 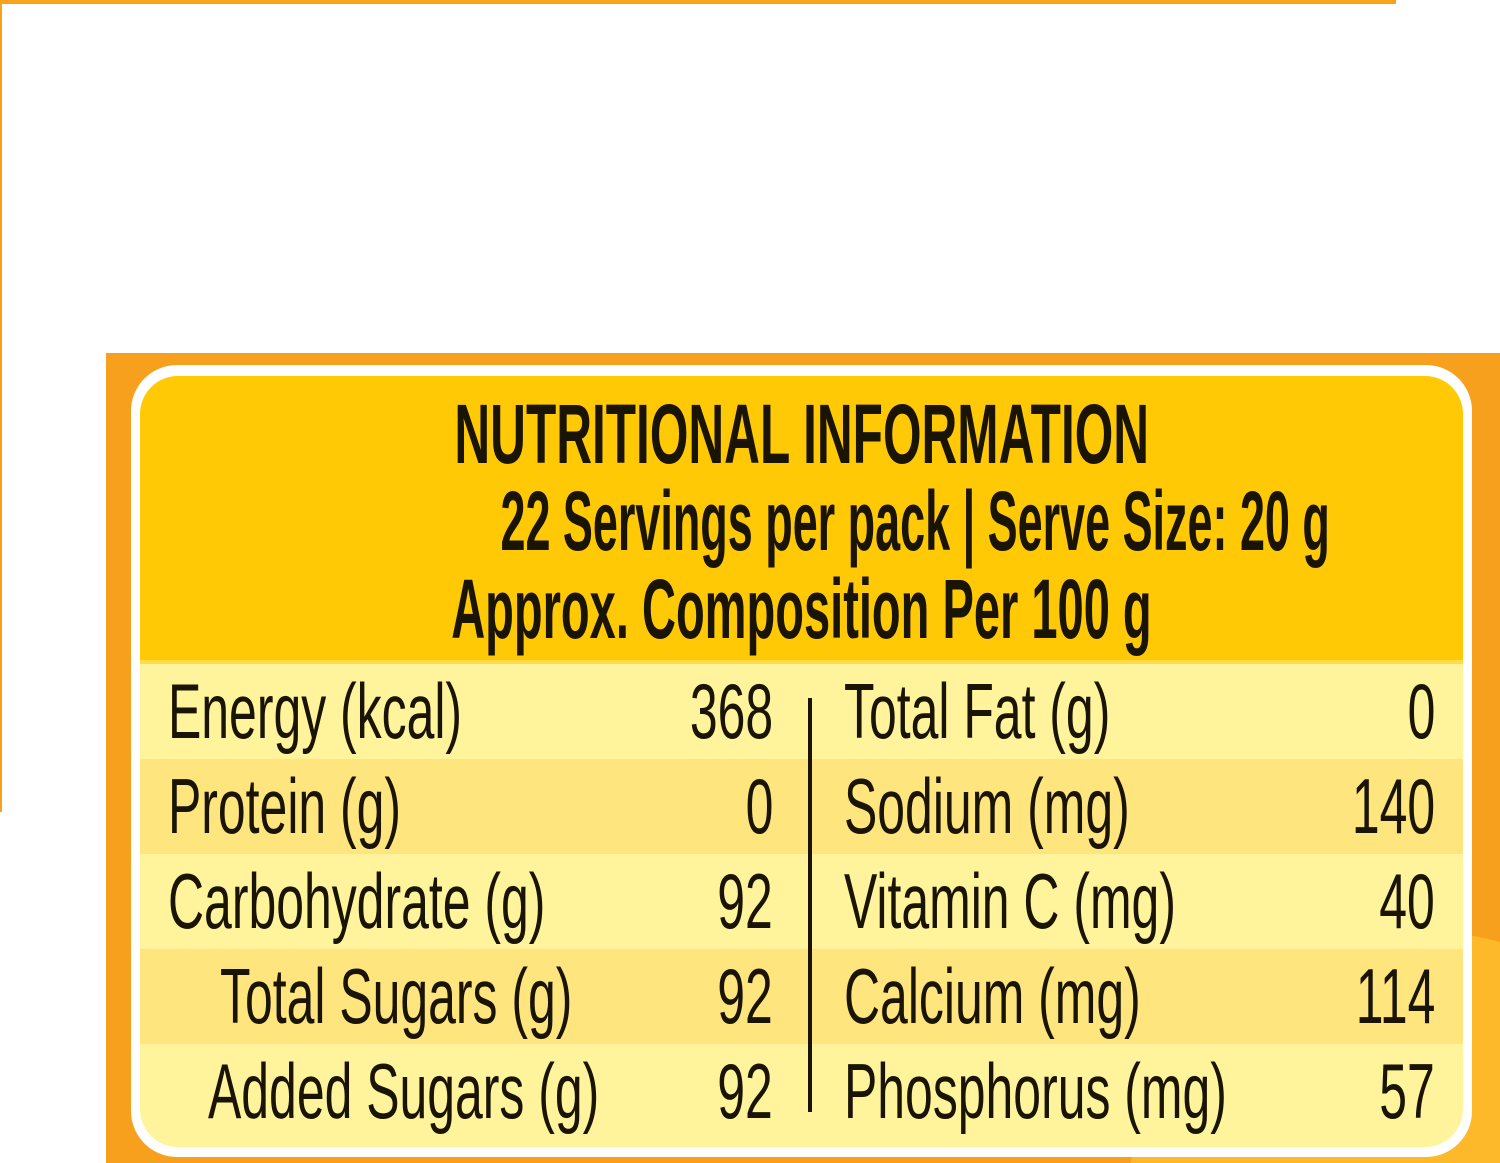 I want to click on nutrient-label: Vitamin C (mg), so click(x=1010, y=901).